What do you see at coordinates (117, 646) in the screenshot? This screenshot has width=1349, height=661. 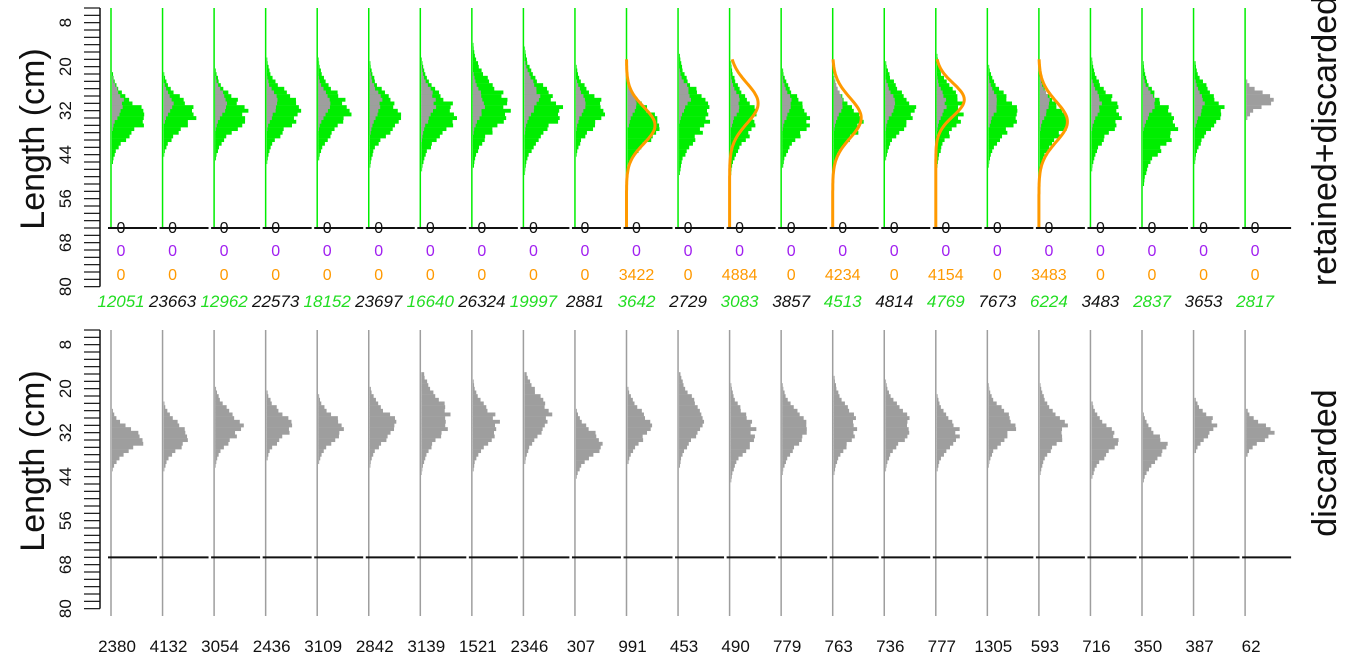 I see `discarded-count-label: 2380` at bounding box center [117, 646].